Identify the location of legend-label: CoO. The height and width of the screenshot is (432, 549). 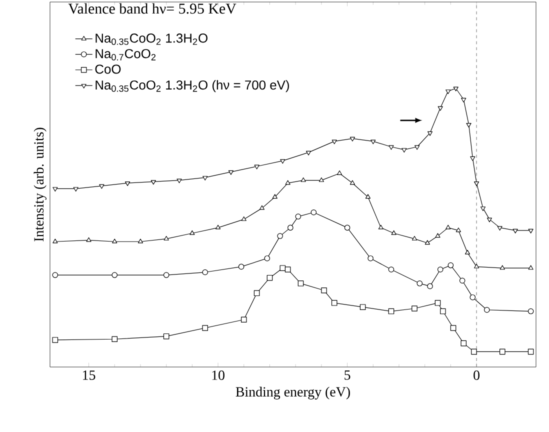
(108, 69).